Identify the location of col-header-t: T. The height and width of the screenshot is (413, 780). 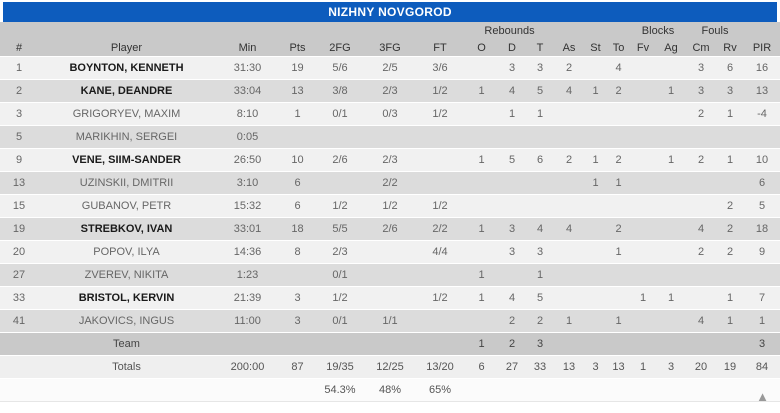
(540, 48).